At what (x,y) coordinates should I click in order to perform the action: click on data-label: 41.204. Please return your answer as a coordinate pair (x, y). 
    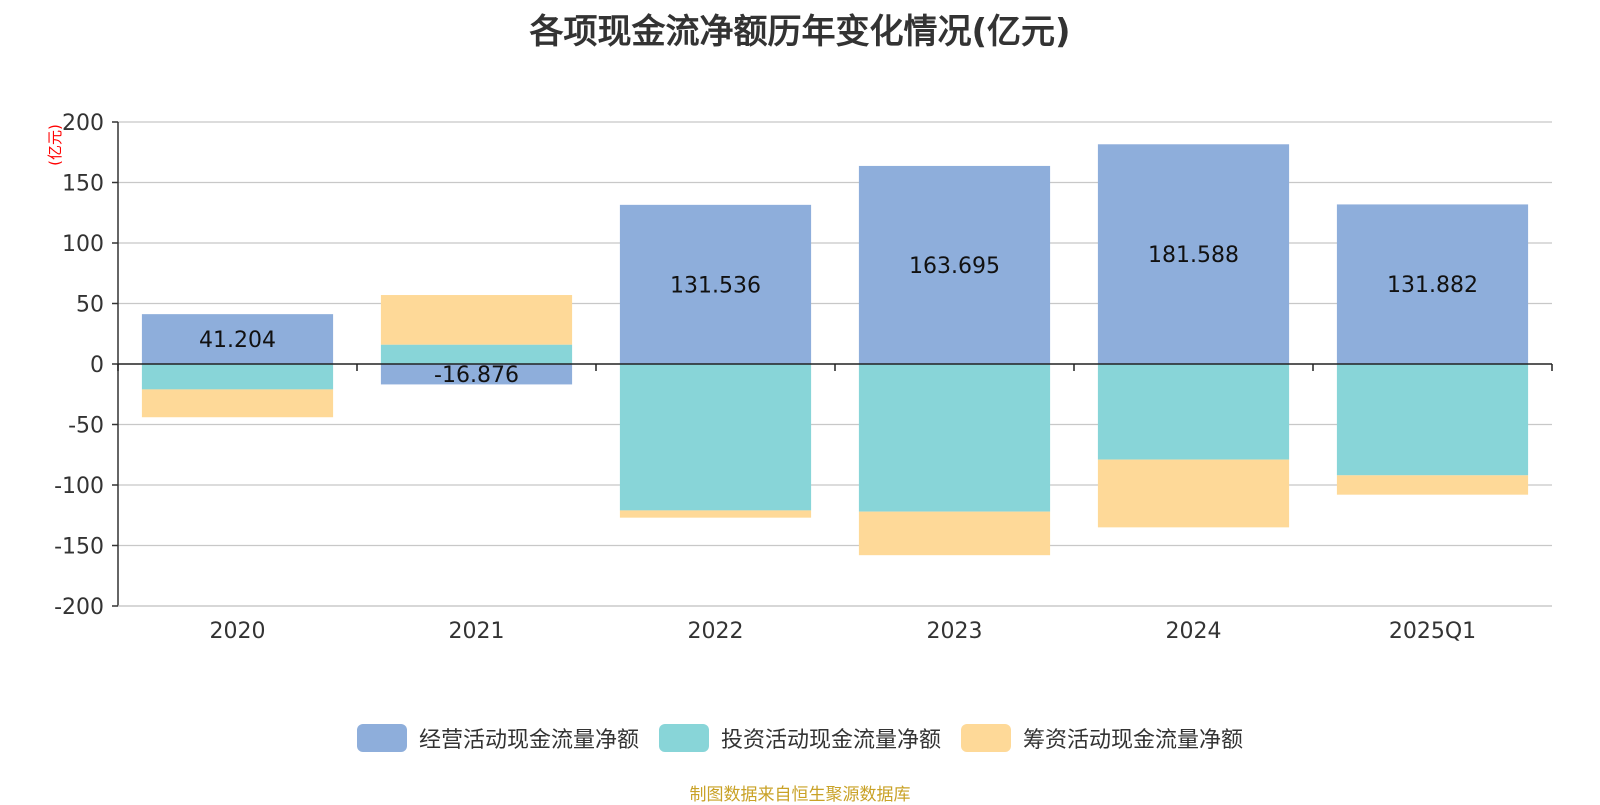
    Looking at the image, I should click on (237, 340).